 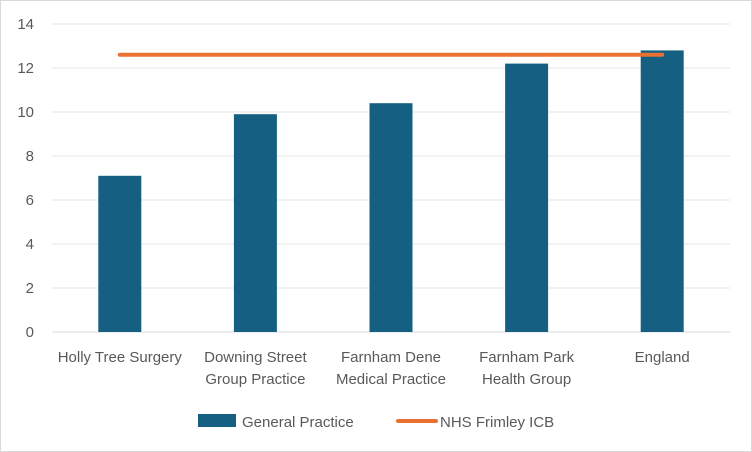 What do you see at coordinates (30, 288) in the screenshot?
I see `y-tick-label: 2` at bounding box center [30, 288].